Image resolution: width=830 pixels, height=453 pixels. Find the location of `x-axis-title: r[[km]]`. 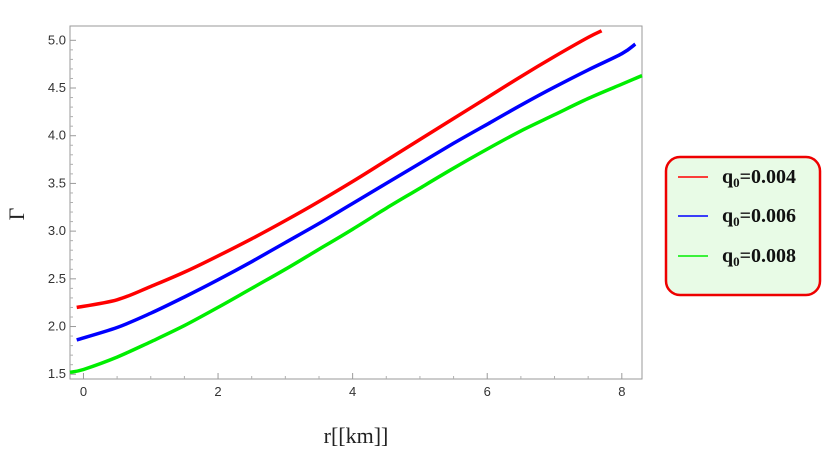

x-axis-title: r[[km]] is located at coordinates (356, 435).